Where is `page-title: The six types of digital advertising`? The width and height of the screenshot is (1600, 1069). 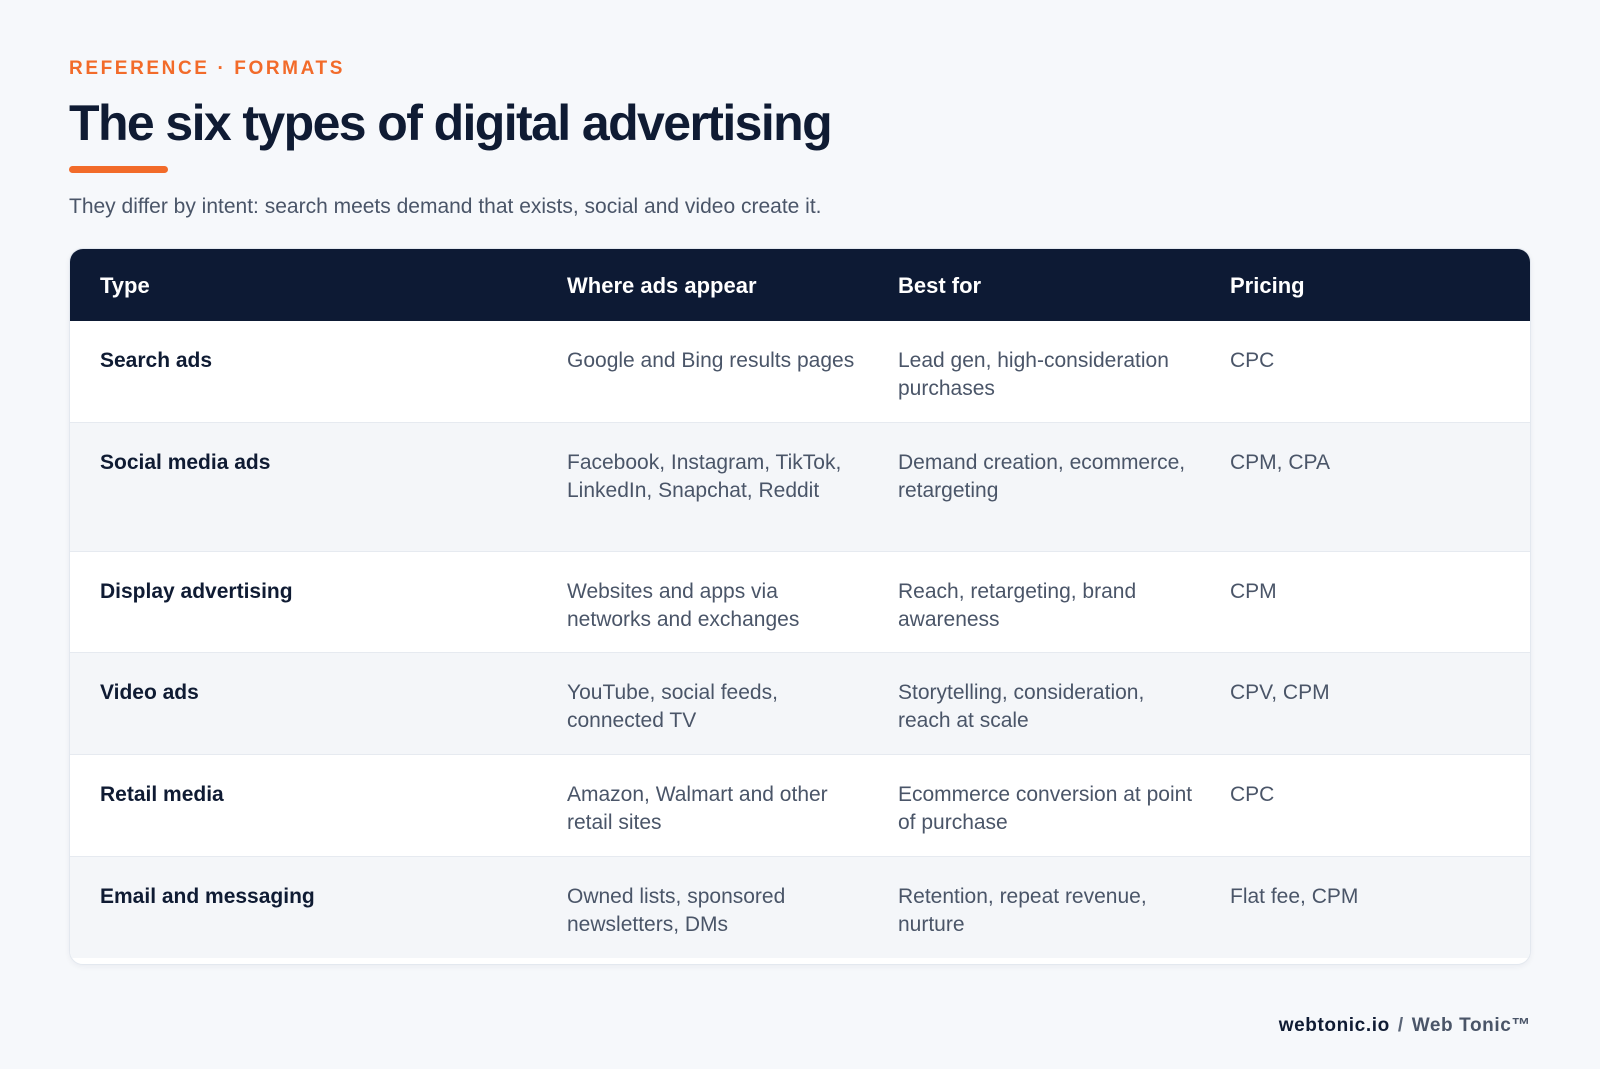 page-title: The six types of digital advertising is located at coordinates (451, 123).